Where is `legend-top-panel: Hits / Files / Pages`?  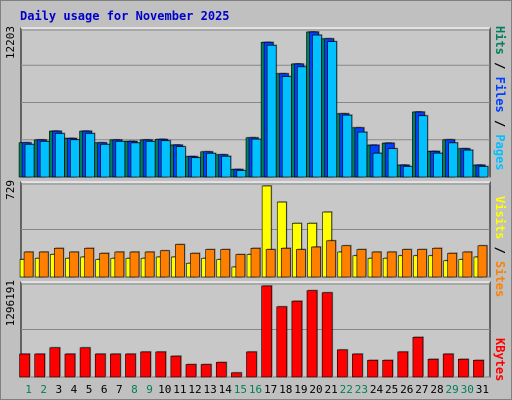 legend-top-panel: Hits / Files / Pages is located at coordinates (500, 98).